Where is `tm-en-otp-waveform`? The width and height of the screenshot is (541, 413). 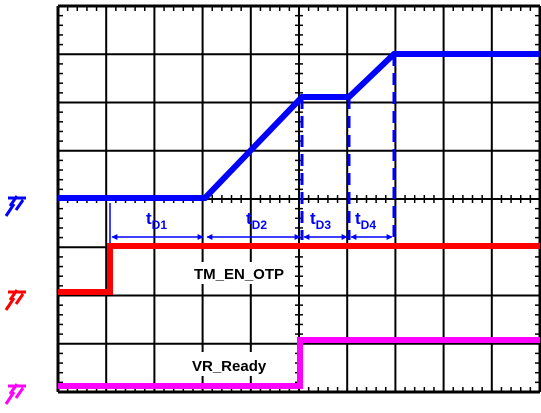 tm-en-otp-waveform is located at coordinates (299, 269).